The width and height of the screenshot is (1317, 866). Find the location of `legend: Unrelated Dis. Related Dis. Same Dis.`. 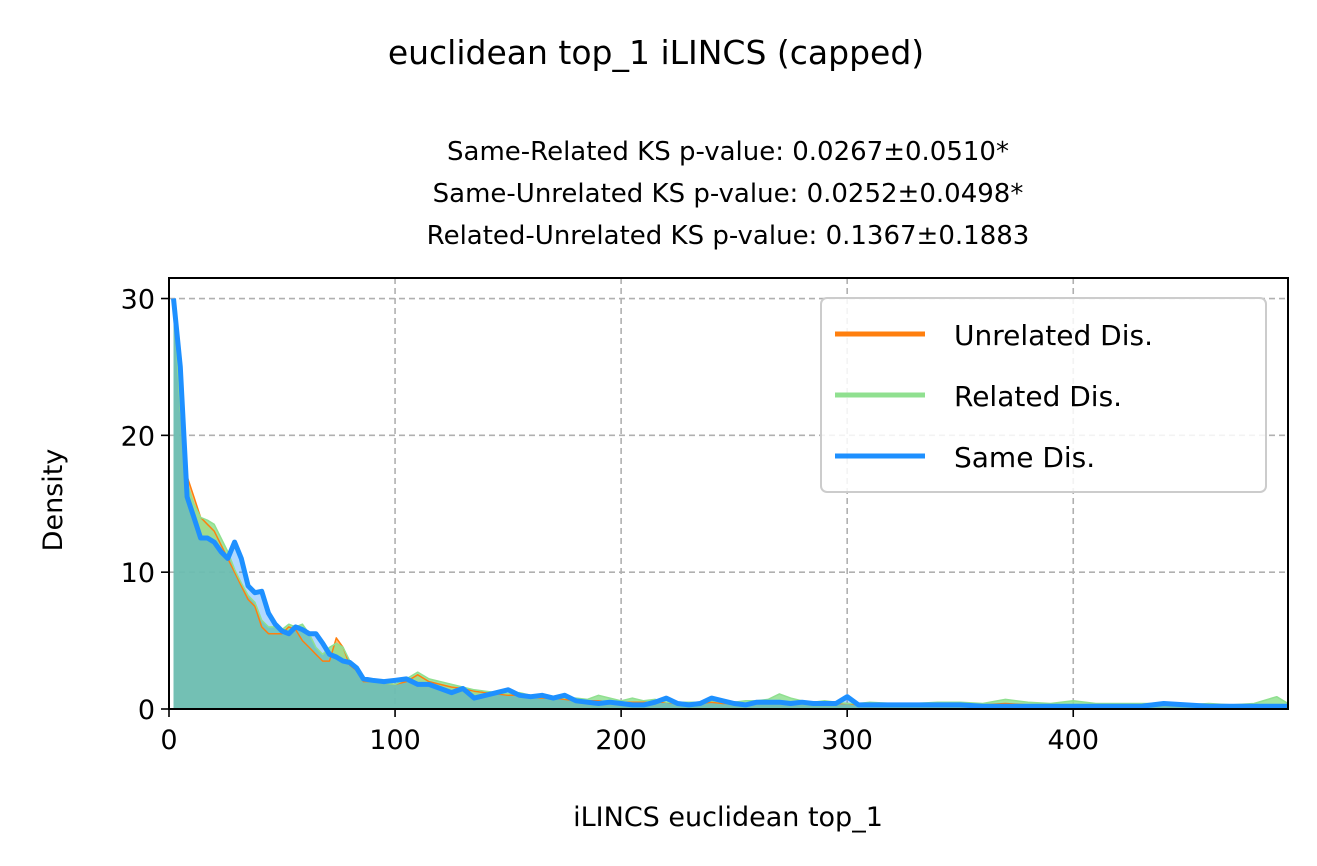

legend: Unrelated Dis. Related Dis. Same Dis. is located at coordinates (1043, 395).